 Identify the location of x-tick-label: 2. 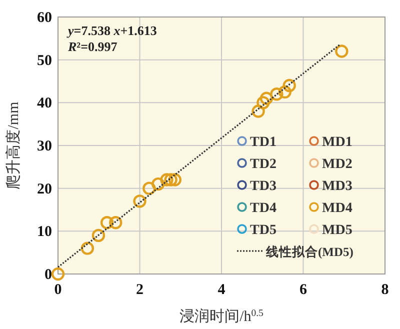
(140, 290).